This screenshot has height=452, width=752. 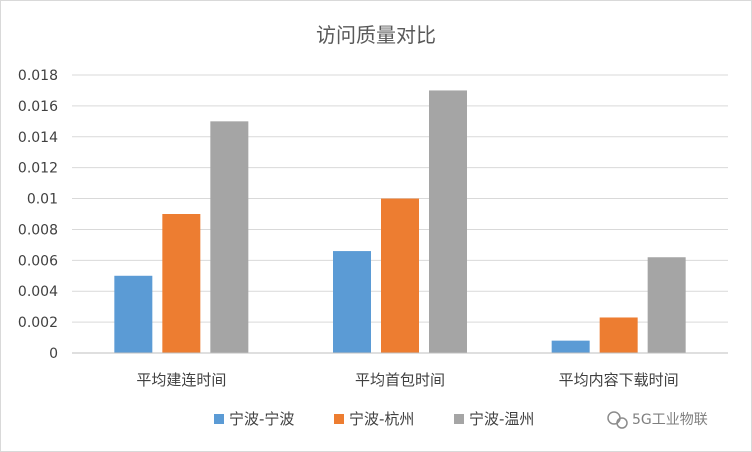 What do you see at coordinates (376, 35) in the screenshot?
I see `chart-title: 访问质量对比` at bounding box center [376, 35].